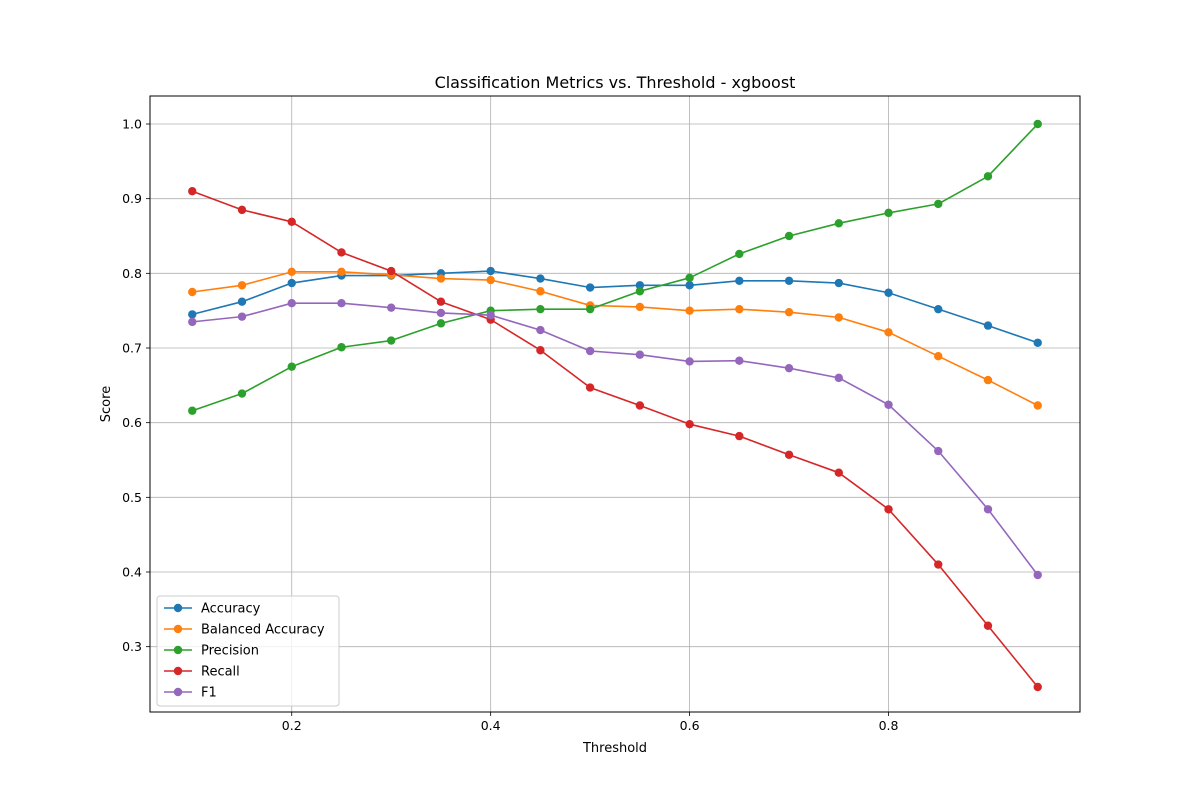 This screenshot has height=800, width=1200. I want to click on x-tick-label: 0.4, so click(491, 725).